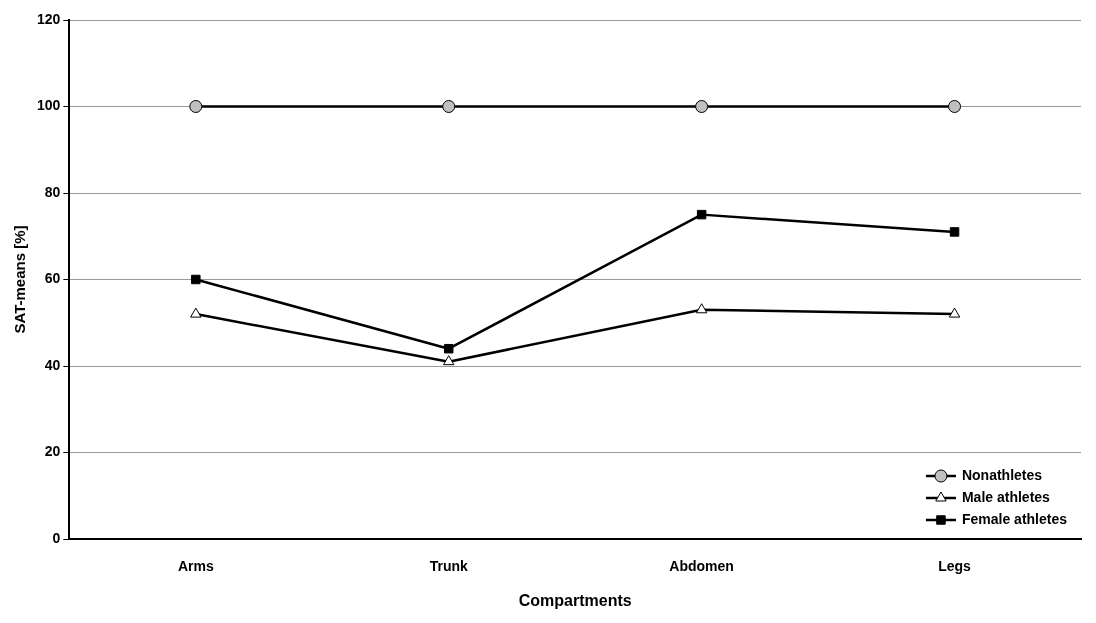  Describe the element at coordinates (49, 105) in the screenshot. I see `y-tick-label: 100` at that location.